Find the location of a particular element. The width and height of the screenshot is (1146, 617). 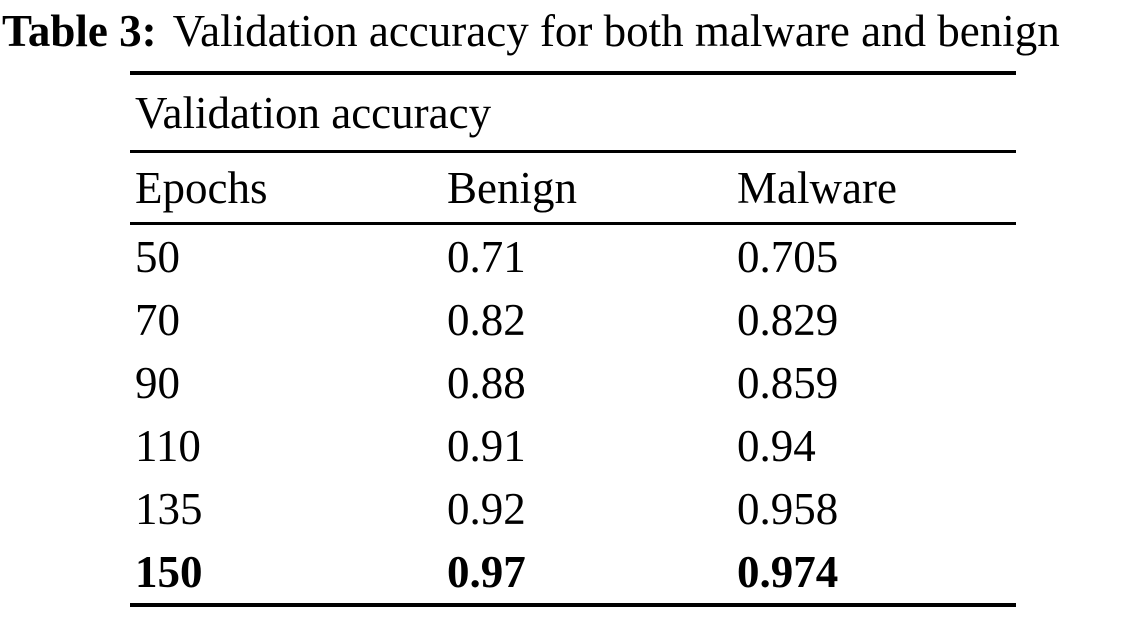

table-row: 135 0.92 0.958 is located at coordinates (573, 508).